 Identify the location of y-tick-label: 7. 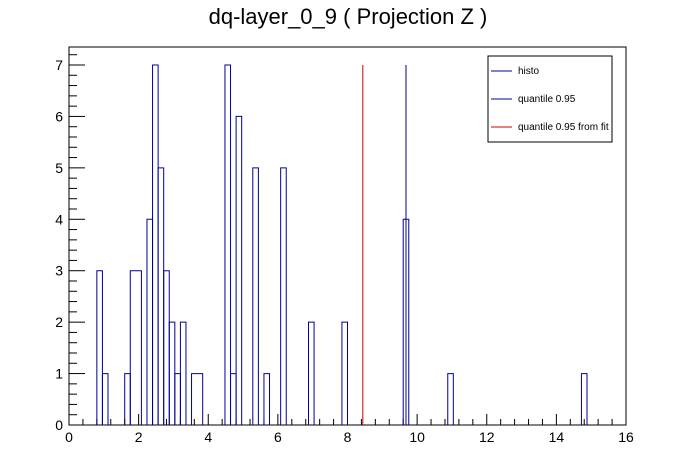
(59, 65).